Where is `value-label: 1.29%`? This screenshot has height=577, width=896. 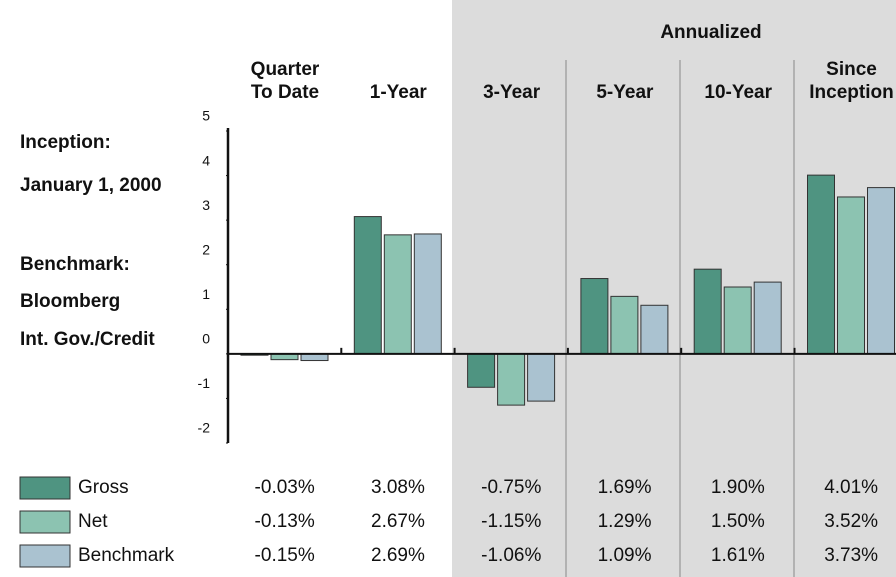
value-label: 1.29% is located at coordinates (625, 521).